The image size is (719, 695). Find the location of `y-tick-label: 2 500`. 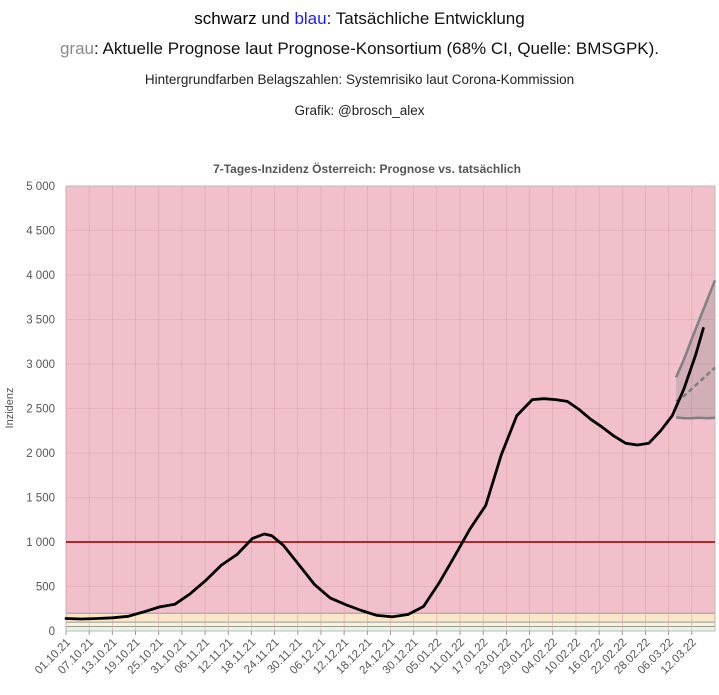

y-tick-label: 2 500 is located at coordinates (40, 410).